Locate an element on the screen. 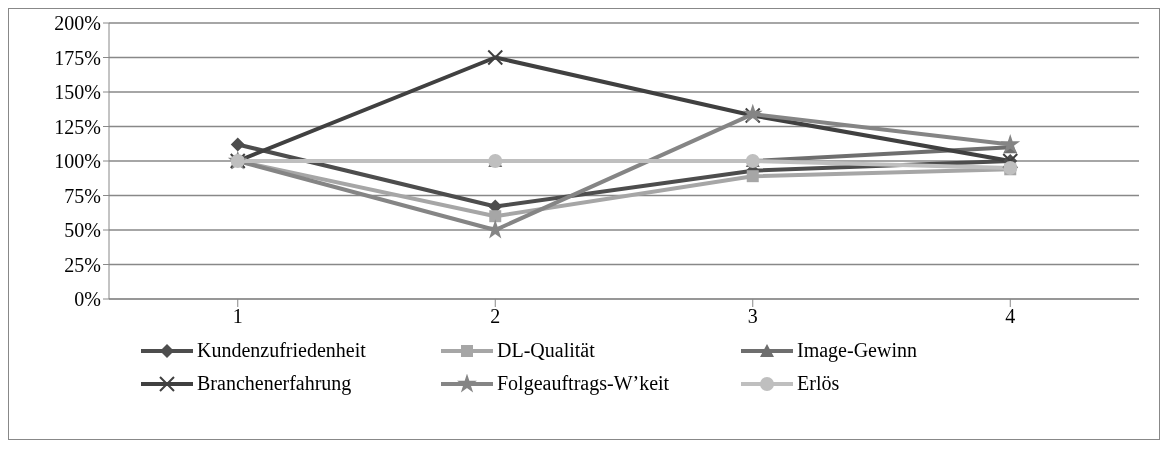 The image size is (1171, 450). y-tick-label: 175% is located at coordinates (77, 57).